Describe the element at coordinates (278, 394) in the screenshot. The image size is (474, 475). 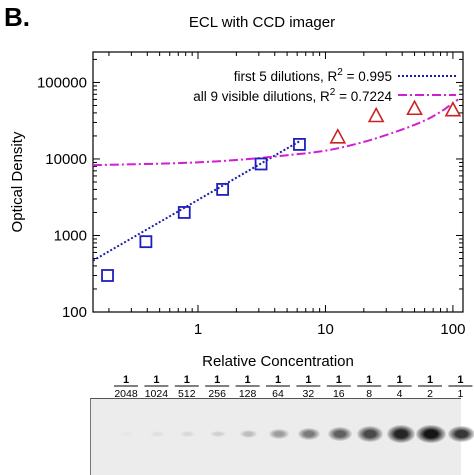
I see `dilution-denominator: 64` at that location.